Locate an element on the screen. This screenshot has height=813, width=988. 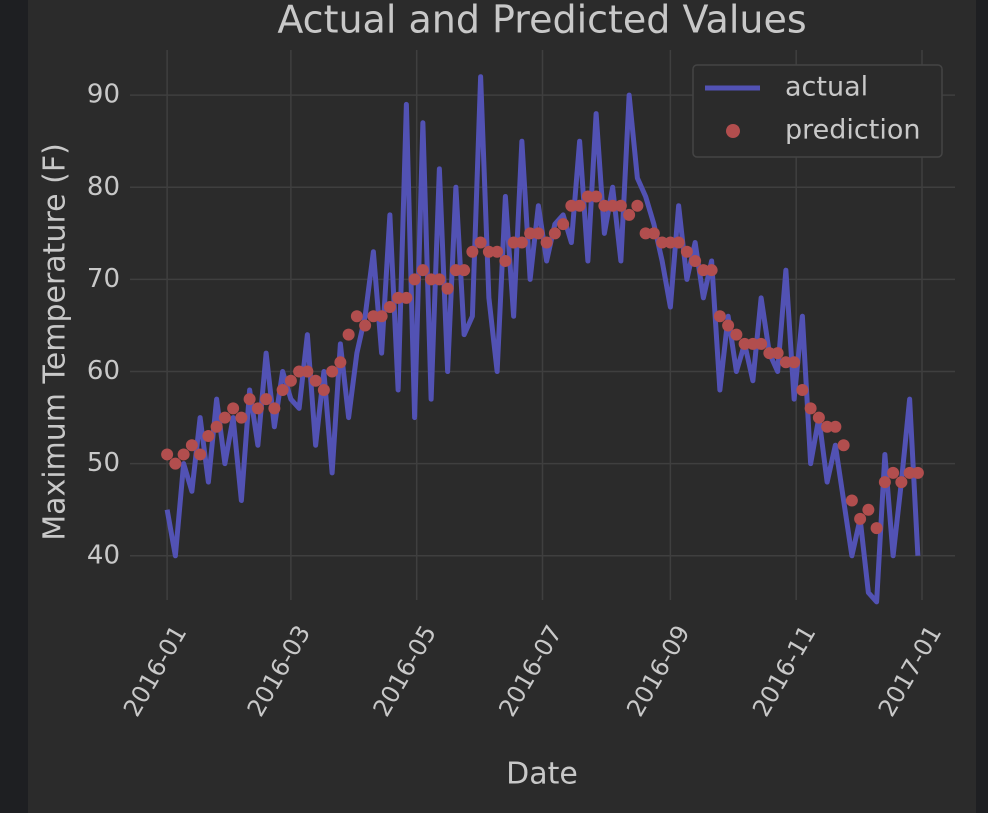
chart-title: Actual and Predicted Values is located at coordinates (541, 21).